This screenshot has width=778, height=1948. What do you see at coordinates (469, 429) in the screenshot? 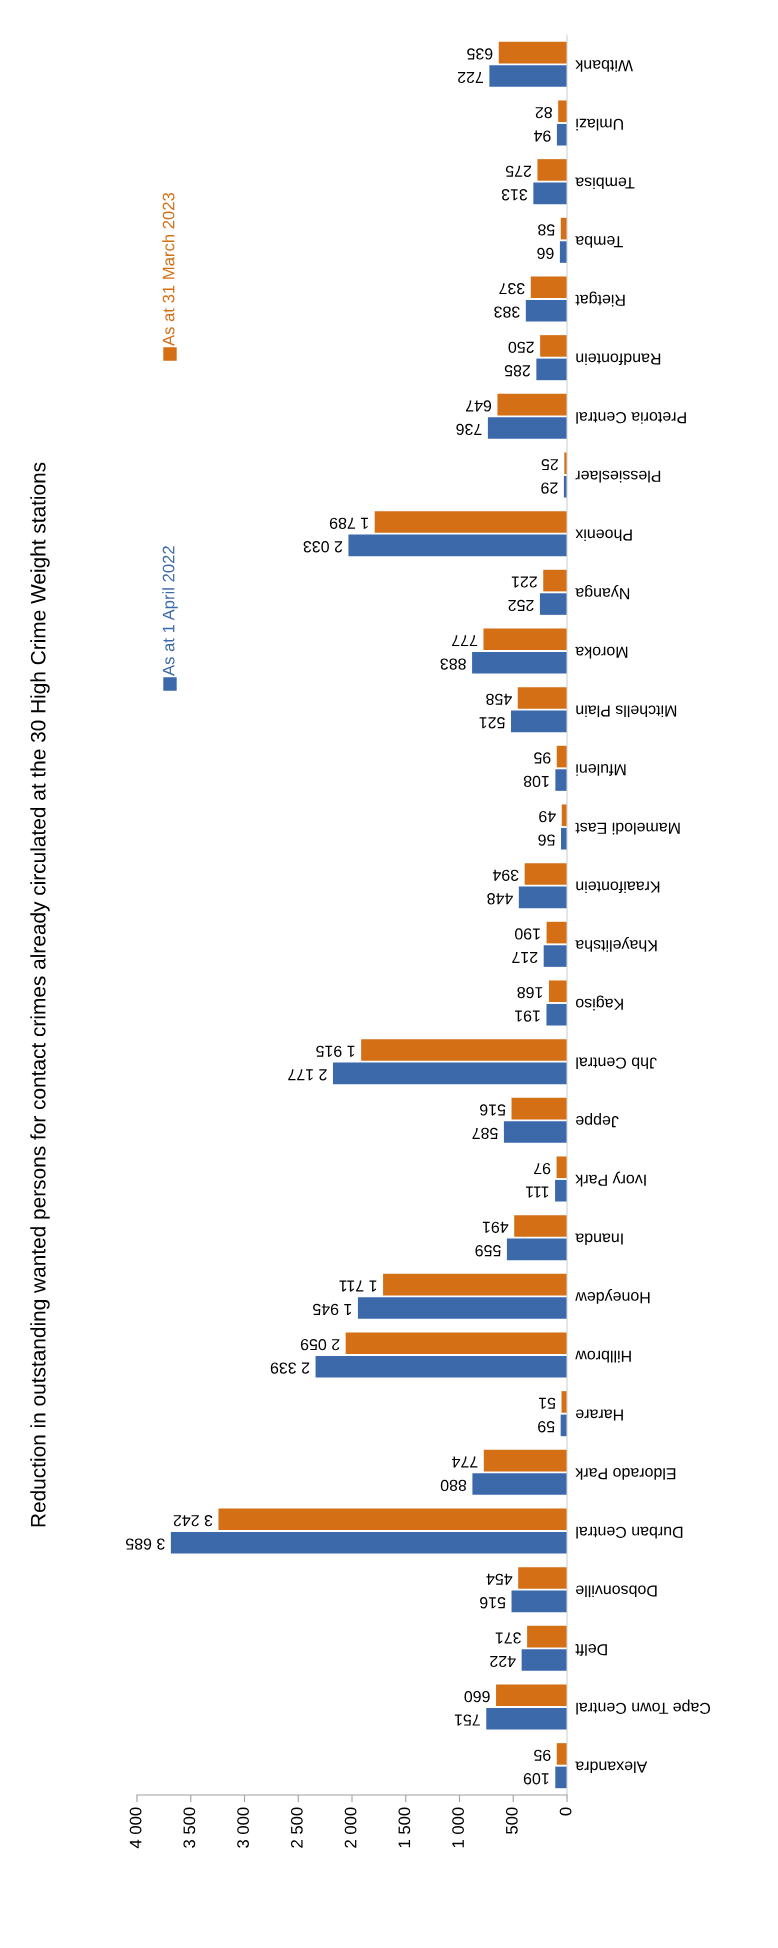
I see `data-label: 736` at bounding box center [469, 429].